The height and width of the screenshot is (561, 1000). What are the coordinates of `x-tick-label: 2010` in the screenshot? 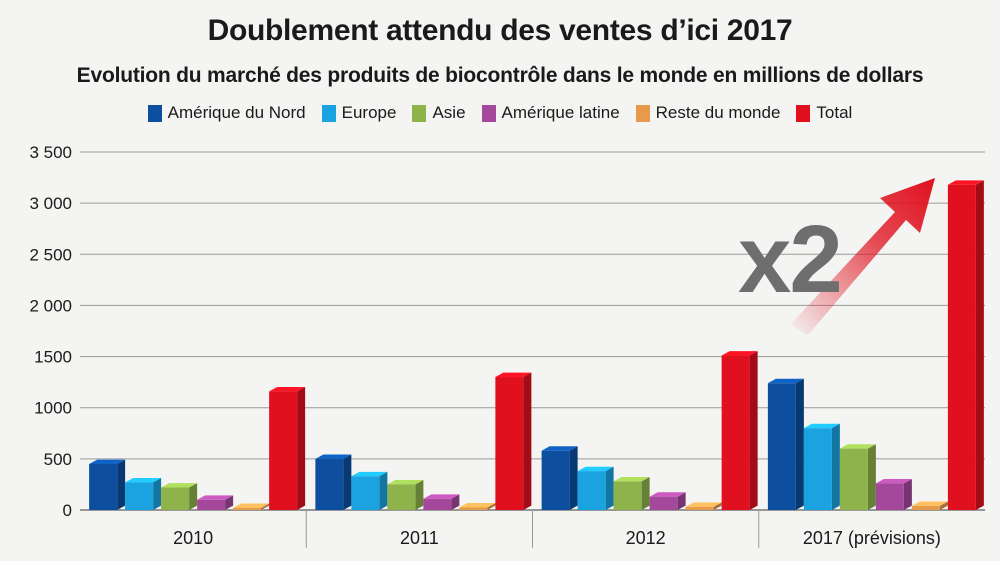 It's located at (193, 538).